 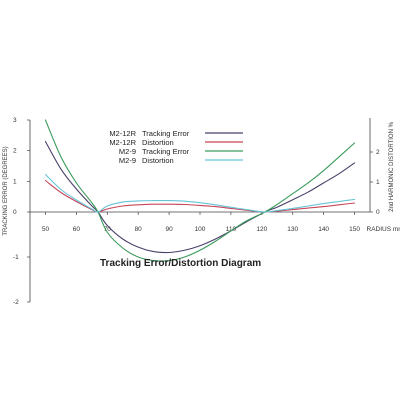 I want to click on x-tick-label: 120, so click(x=261, y=229).